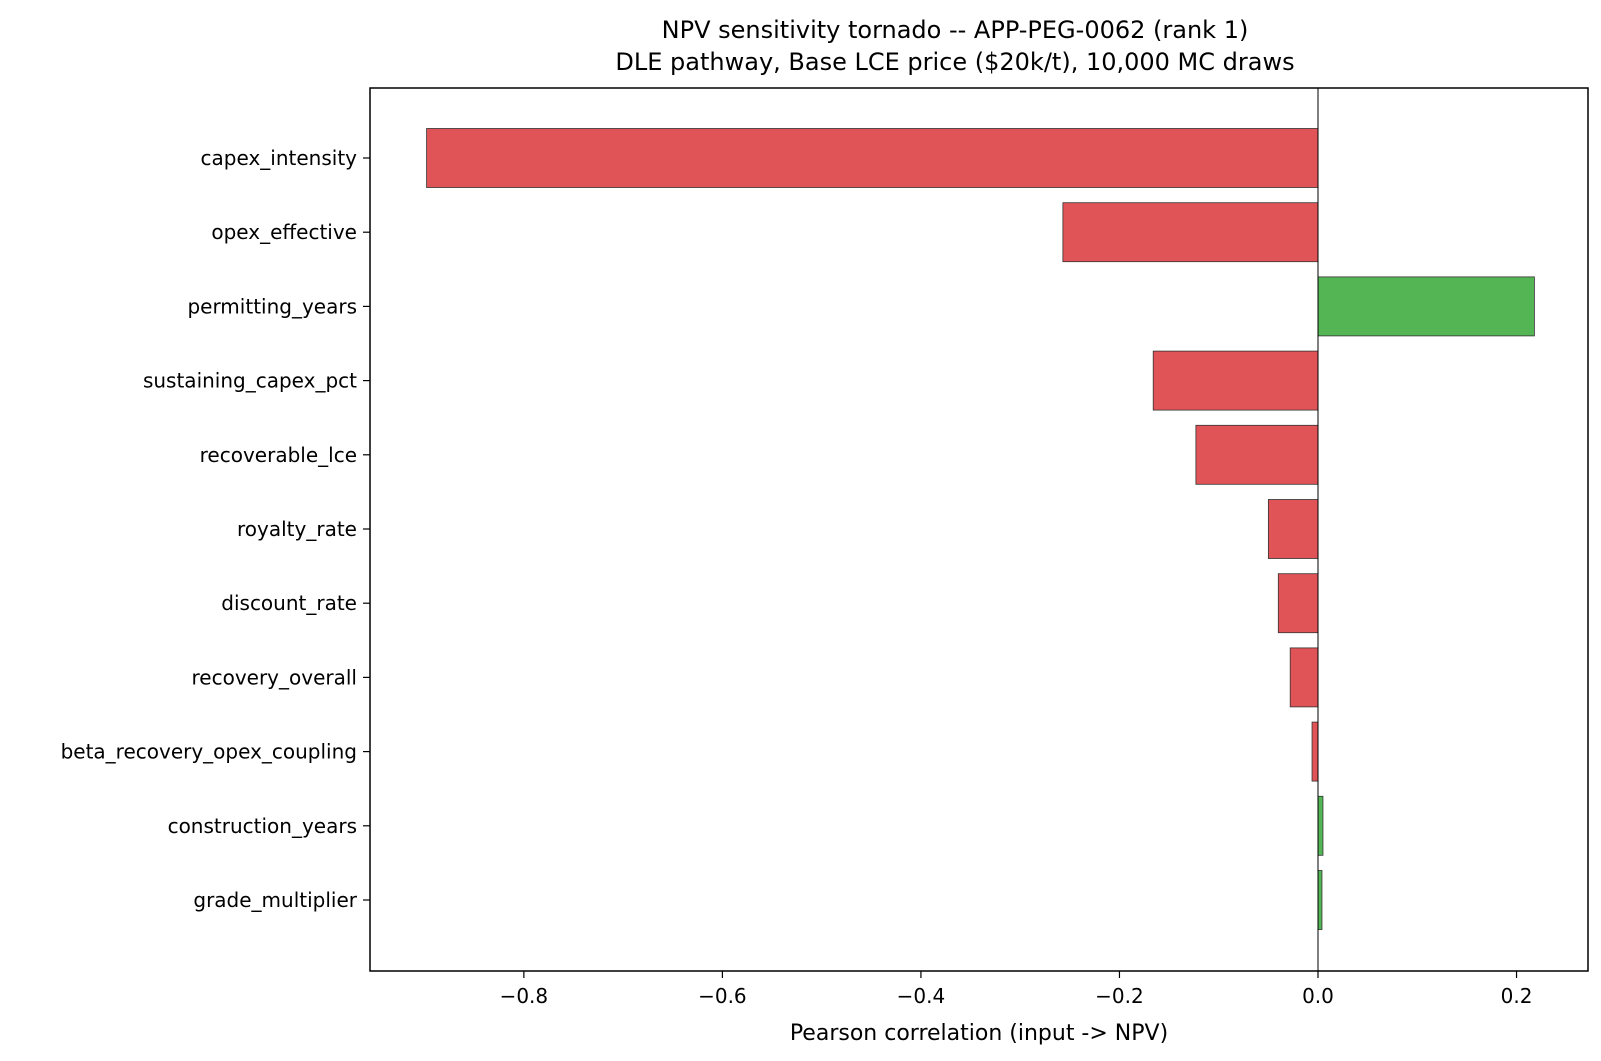 The width and height of the screenshot is (1601, 1061). I want to click on bar-beta_recovery_opex_coupling, so click(1315, 751).